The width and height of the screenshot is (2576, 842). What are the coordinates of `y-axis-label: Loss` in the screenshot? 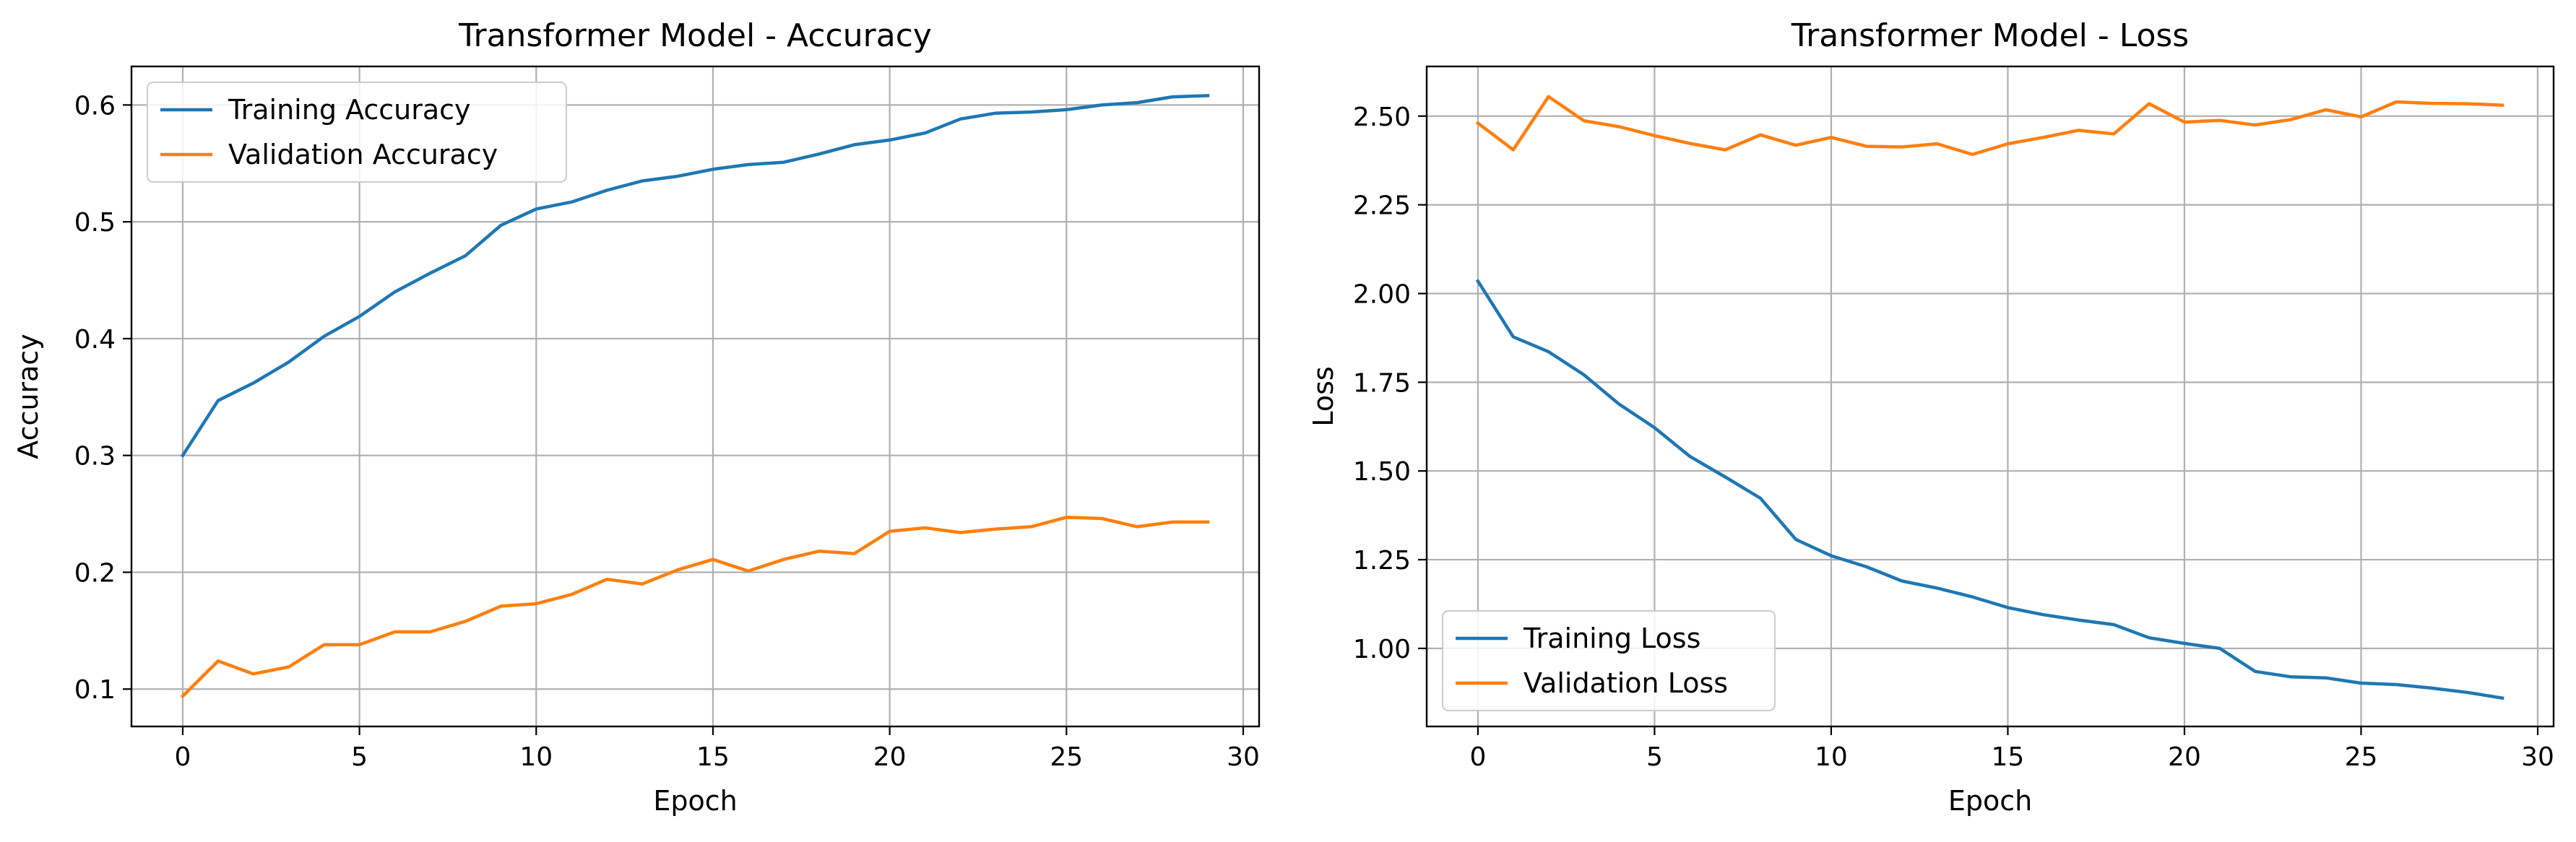 It's located at (1323, 396).